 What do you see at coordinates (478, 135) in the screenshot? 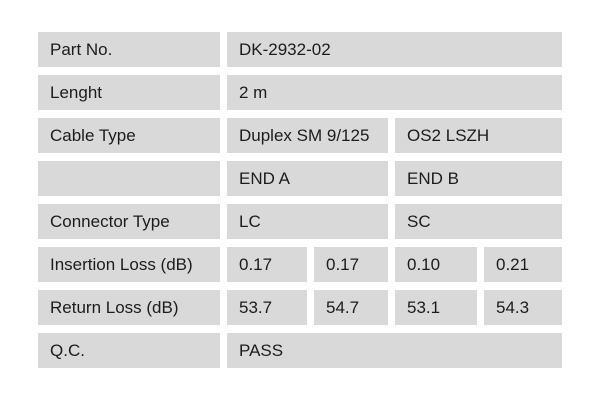
I see `value-cell: OS2 LSZH` at bounding box center [478, 135].